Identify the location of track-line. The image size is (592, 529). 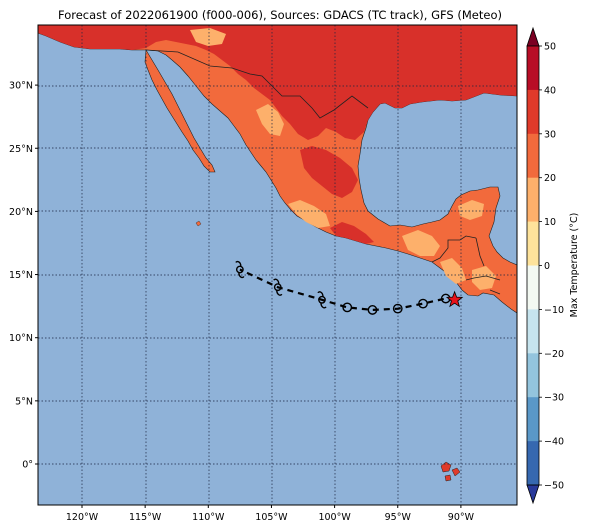
(347, 290).